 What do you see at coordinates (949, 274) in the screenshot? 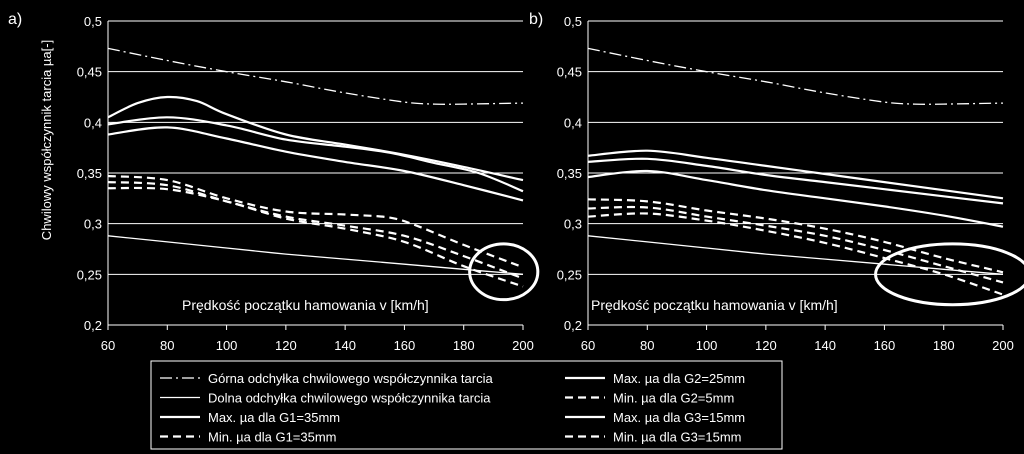
I see `panel-b-highlight-ellipse` at bounding box center [949, 274].